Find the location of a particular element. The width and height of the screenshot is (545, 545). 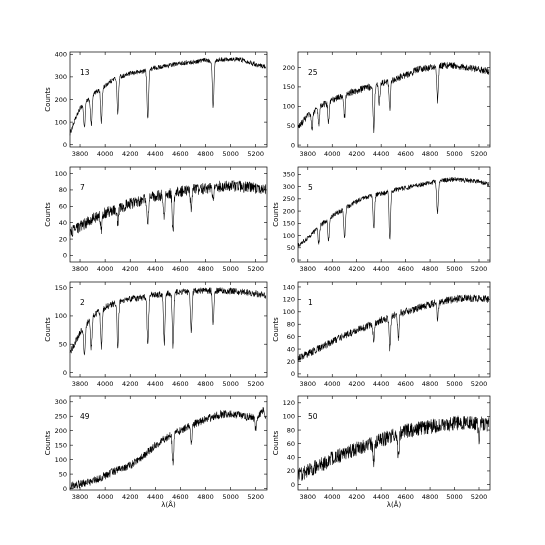

panel-label: 1 is located at coordinates (310, 302).